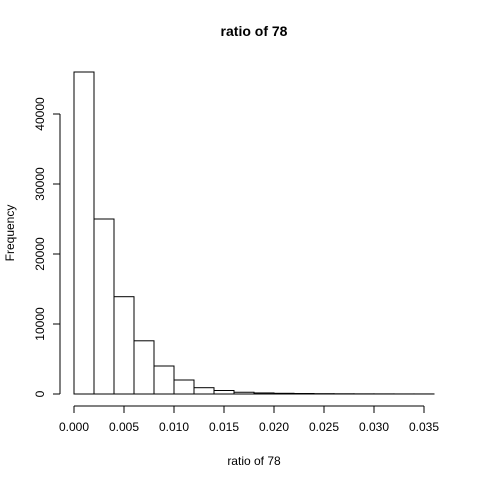  I want to click on y-tick-label: 0, so click(40, 393).